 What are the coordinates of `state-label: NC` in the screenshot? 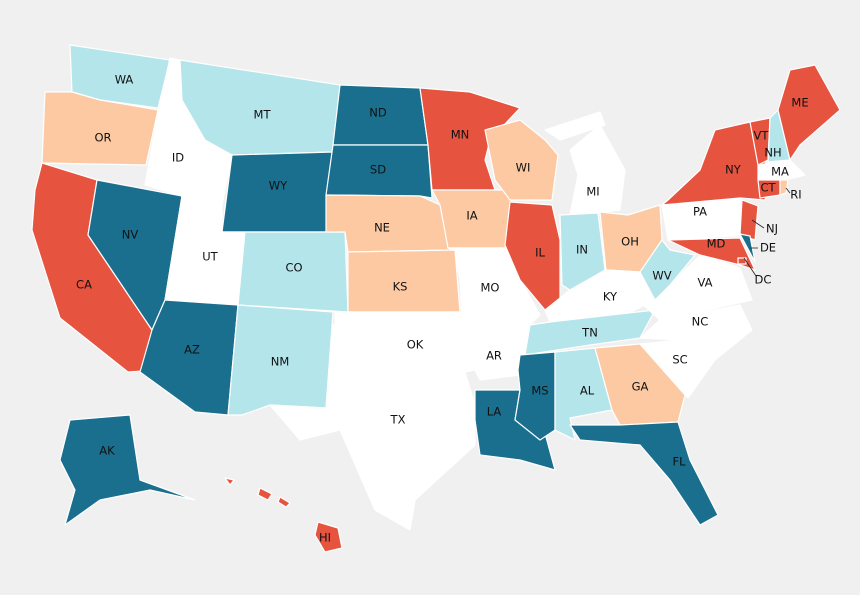 It's located at (700, 322).